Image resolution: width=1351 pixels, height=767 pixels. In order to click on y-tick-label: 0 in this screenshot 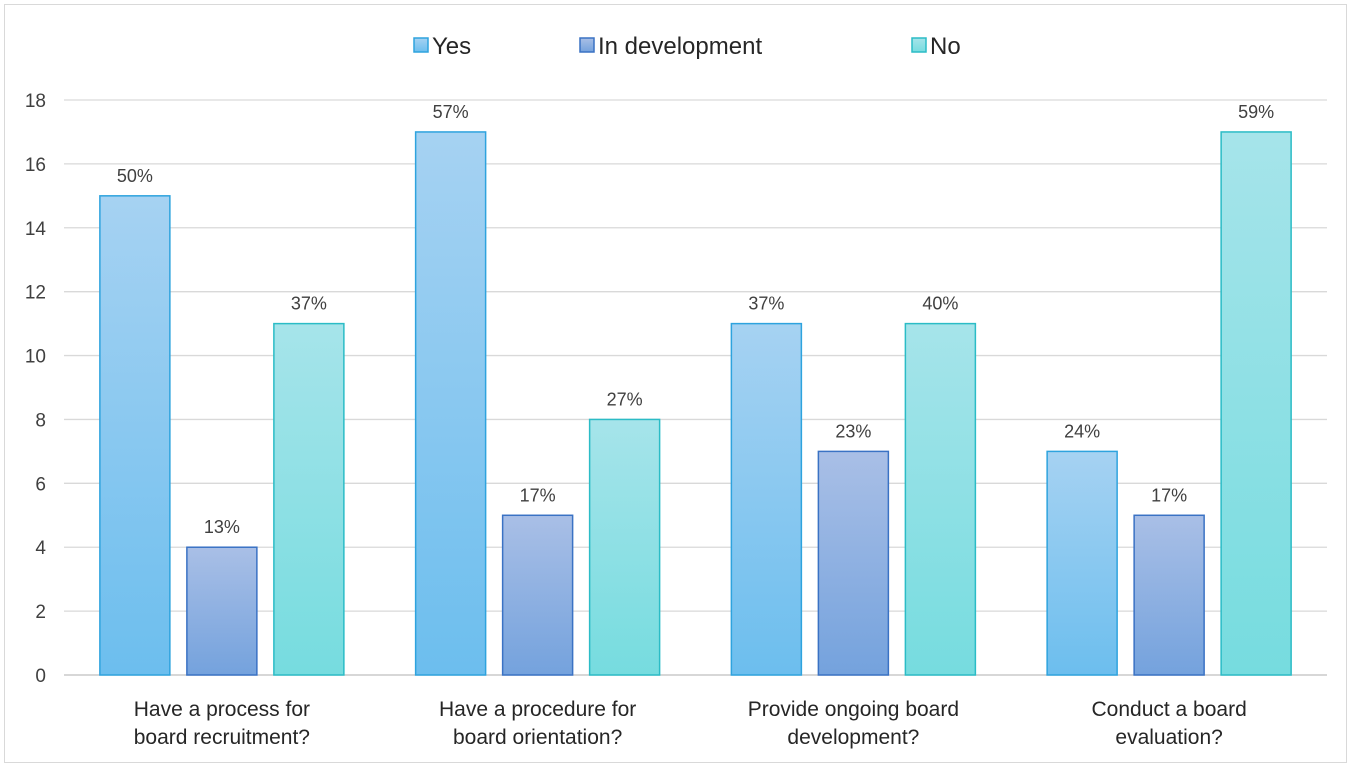, I will do `click(40, 676)`.